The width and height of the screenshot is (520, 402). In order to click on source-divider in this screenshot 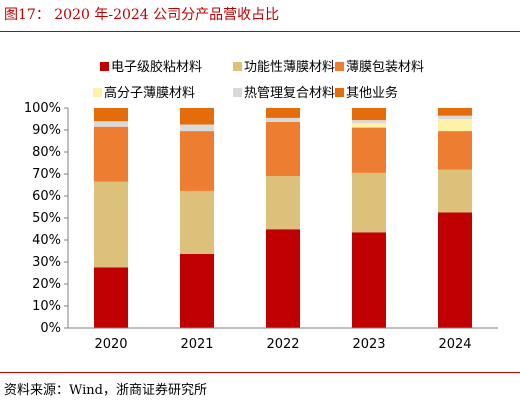, I will do `click(260, 372)`.